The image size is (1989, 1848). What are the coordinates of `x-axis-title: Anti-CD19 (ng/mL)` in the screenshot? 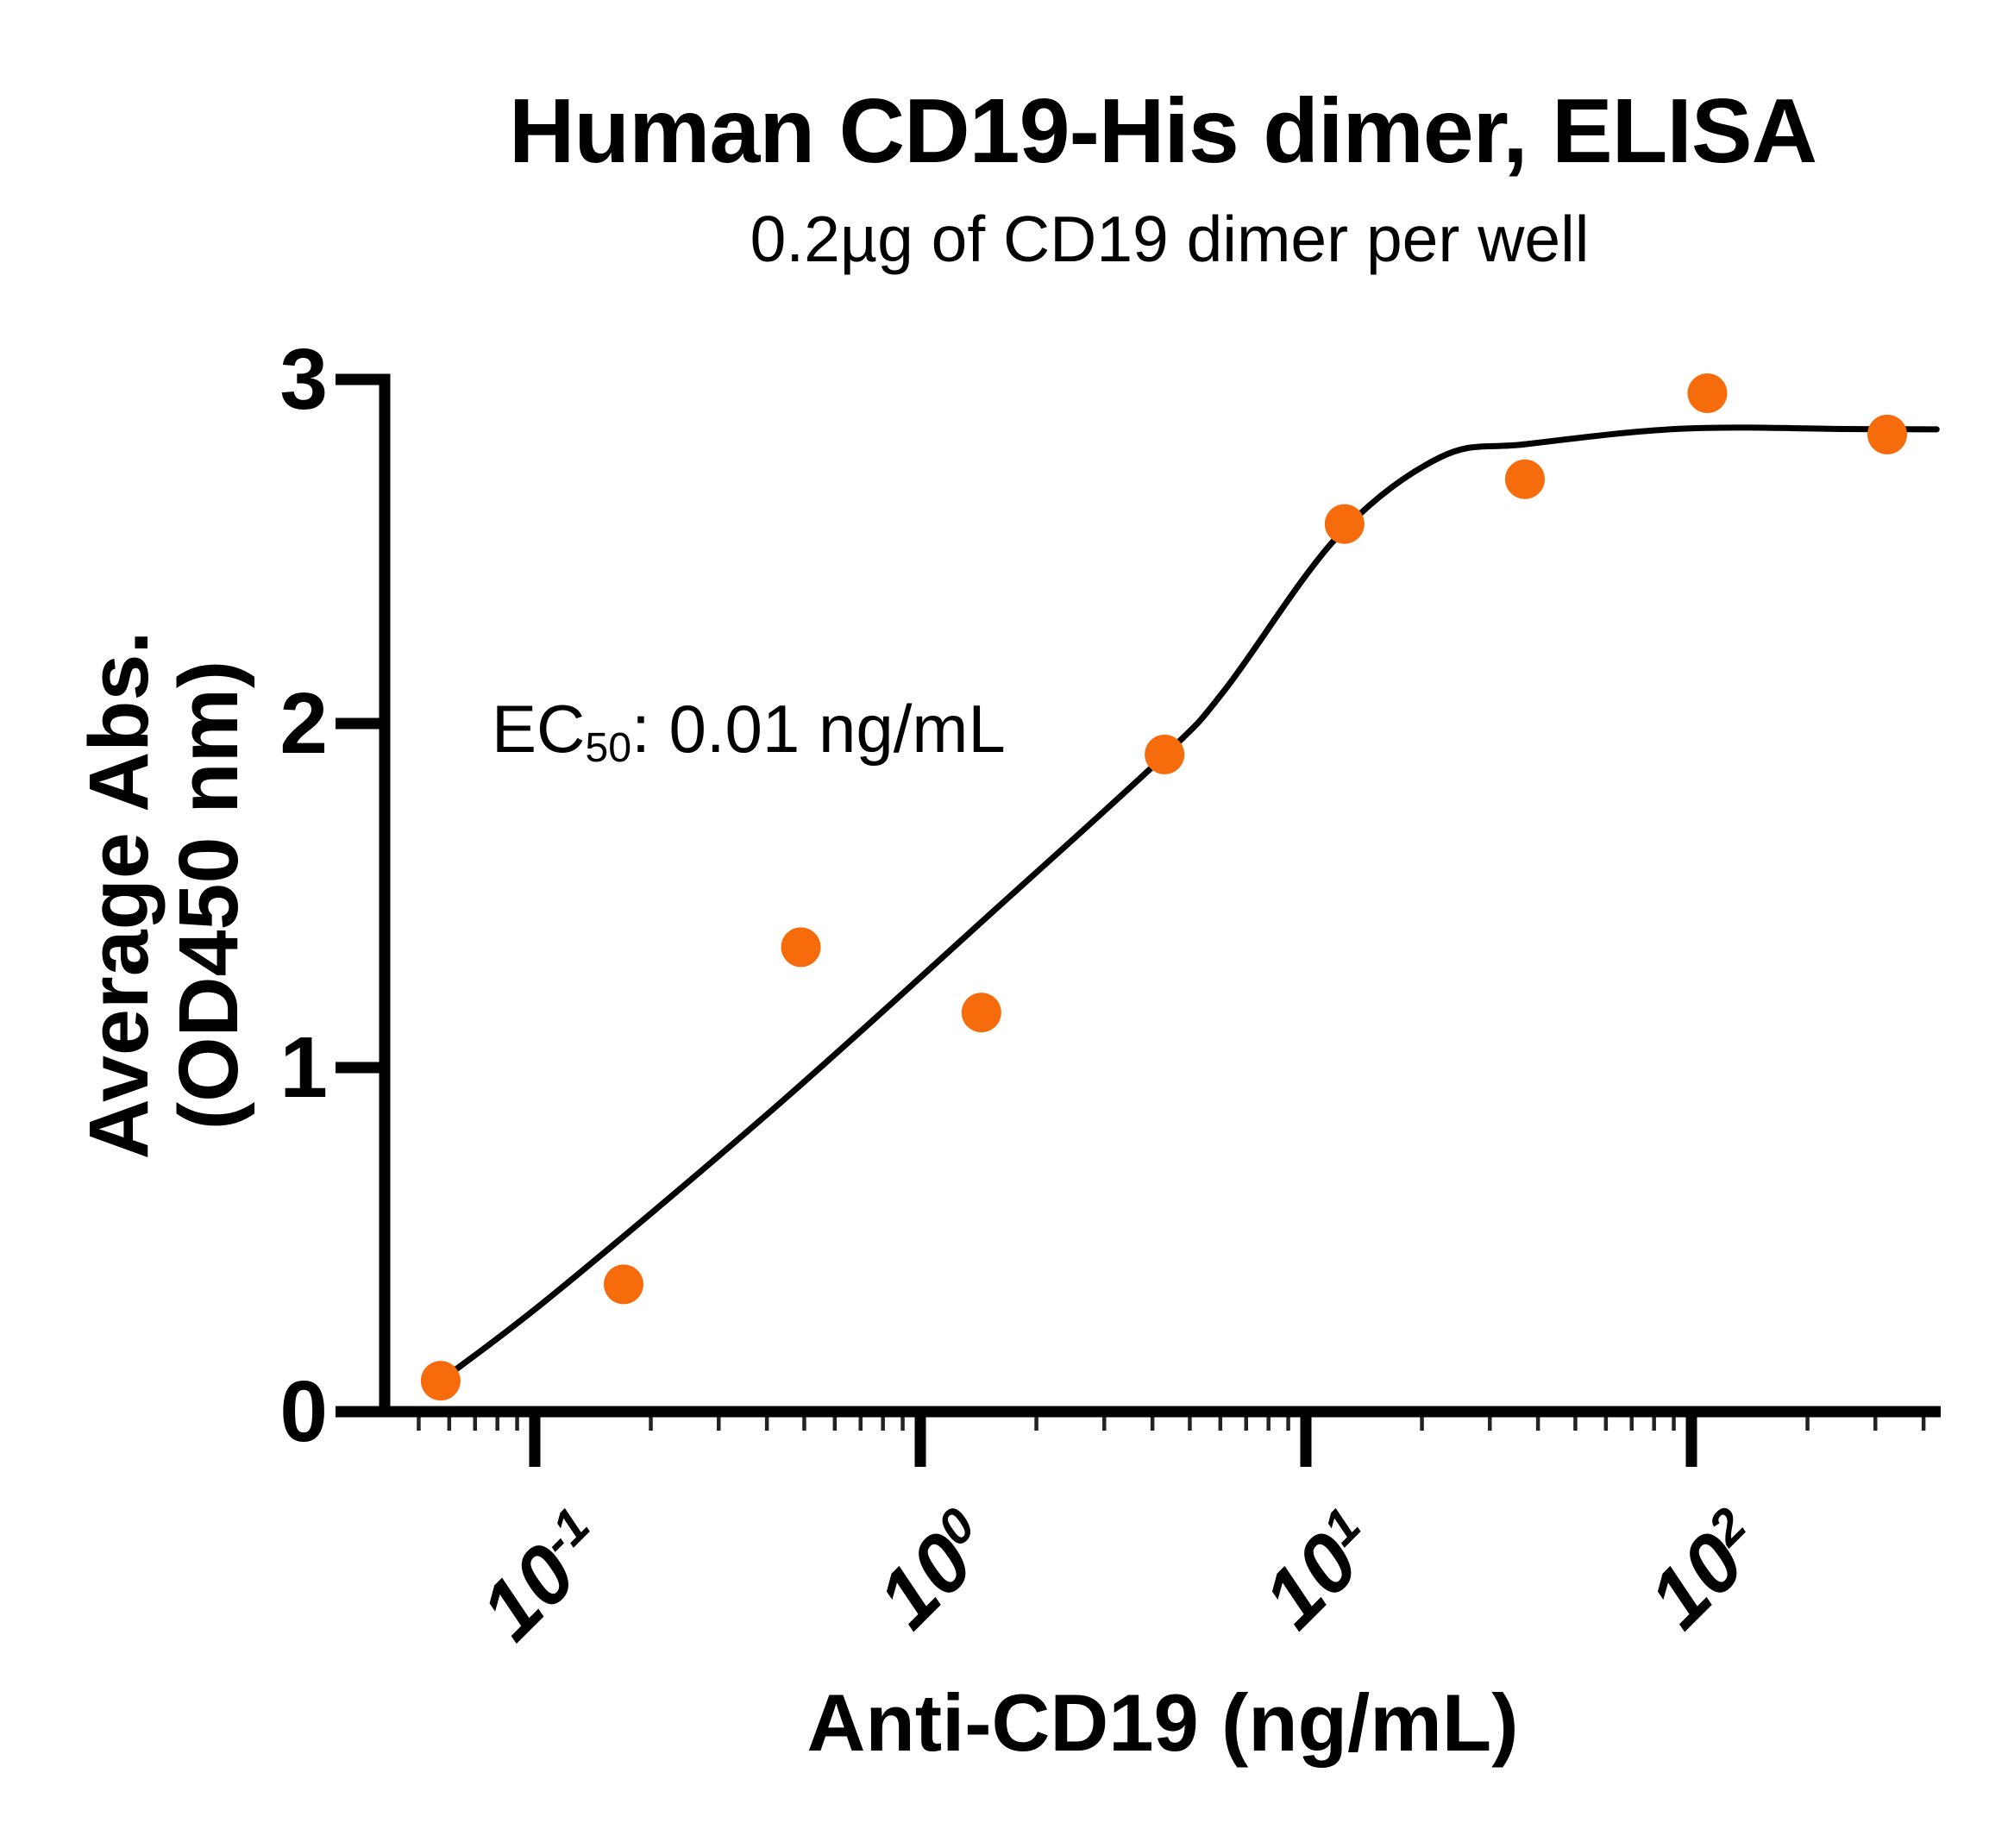 It's located at (1162, 1722).